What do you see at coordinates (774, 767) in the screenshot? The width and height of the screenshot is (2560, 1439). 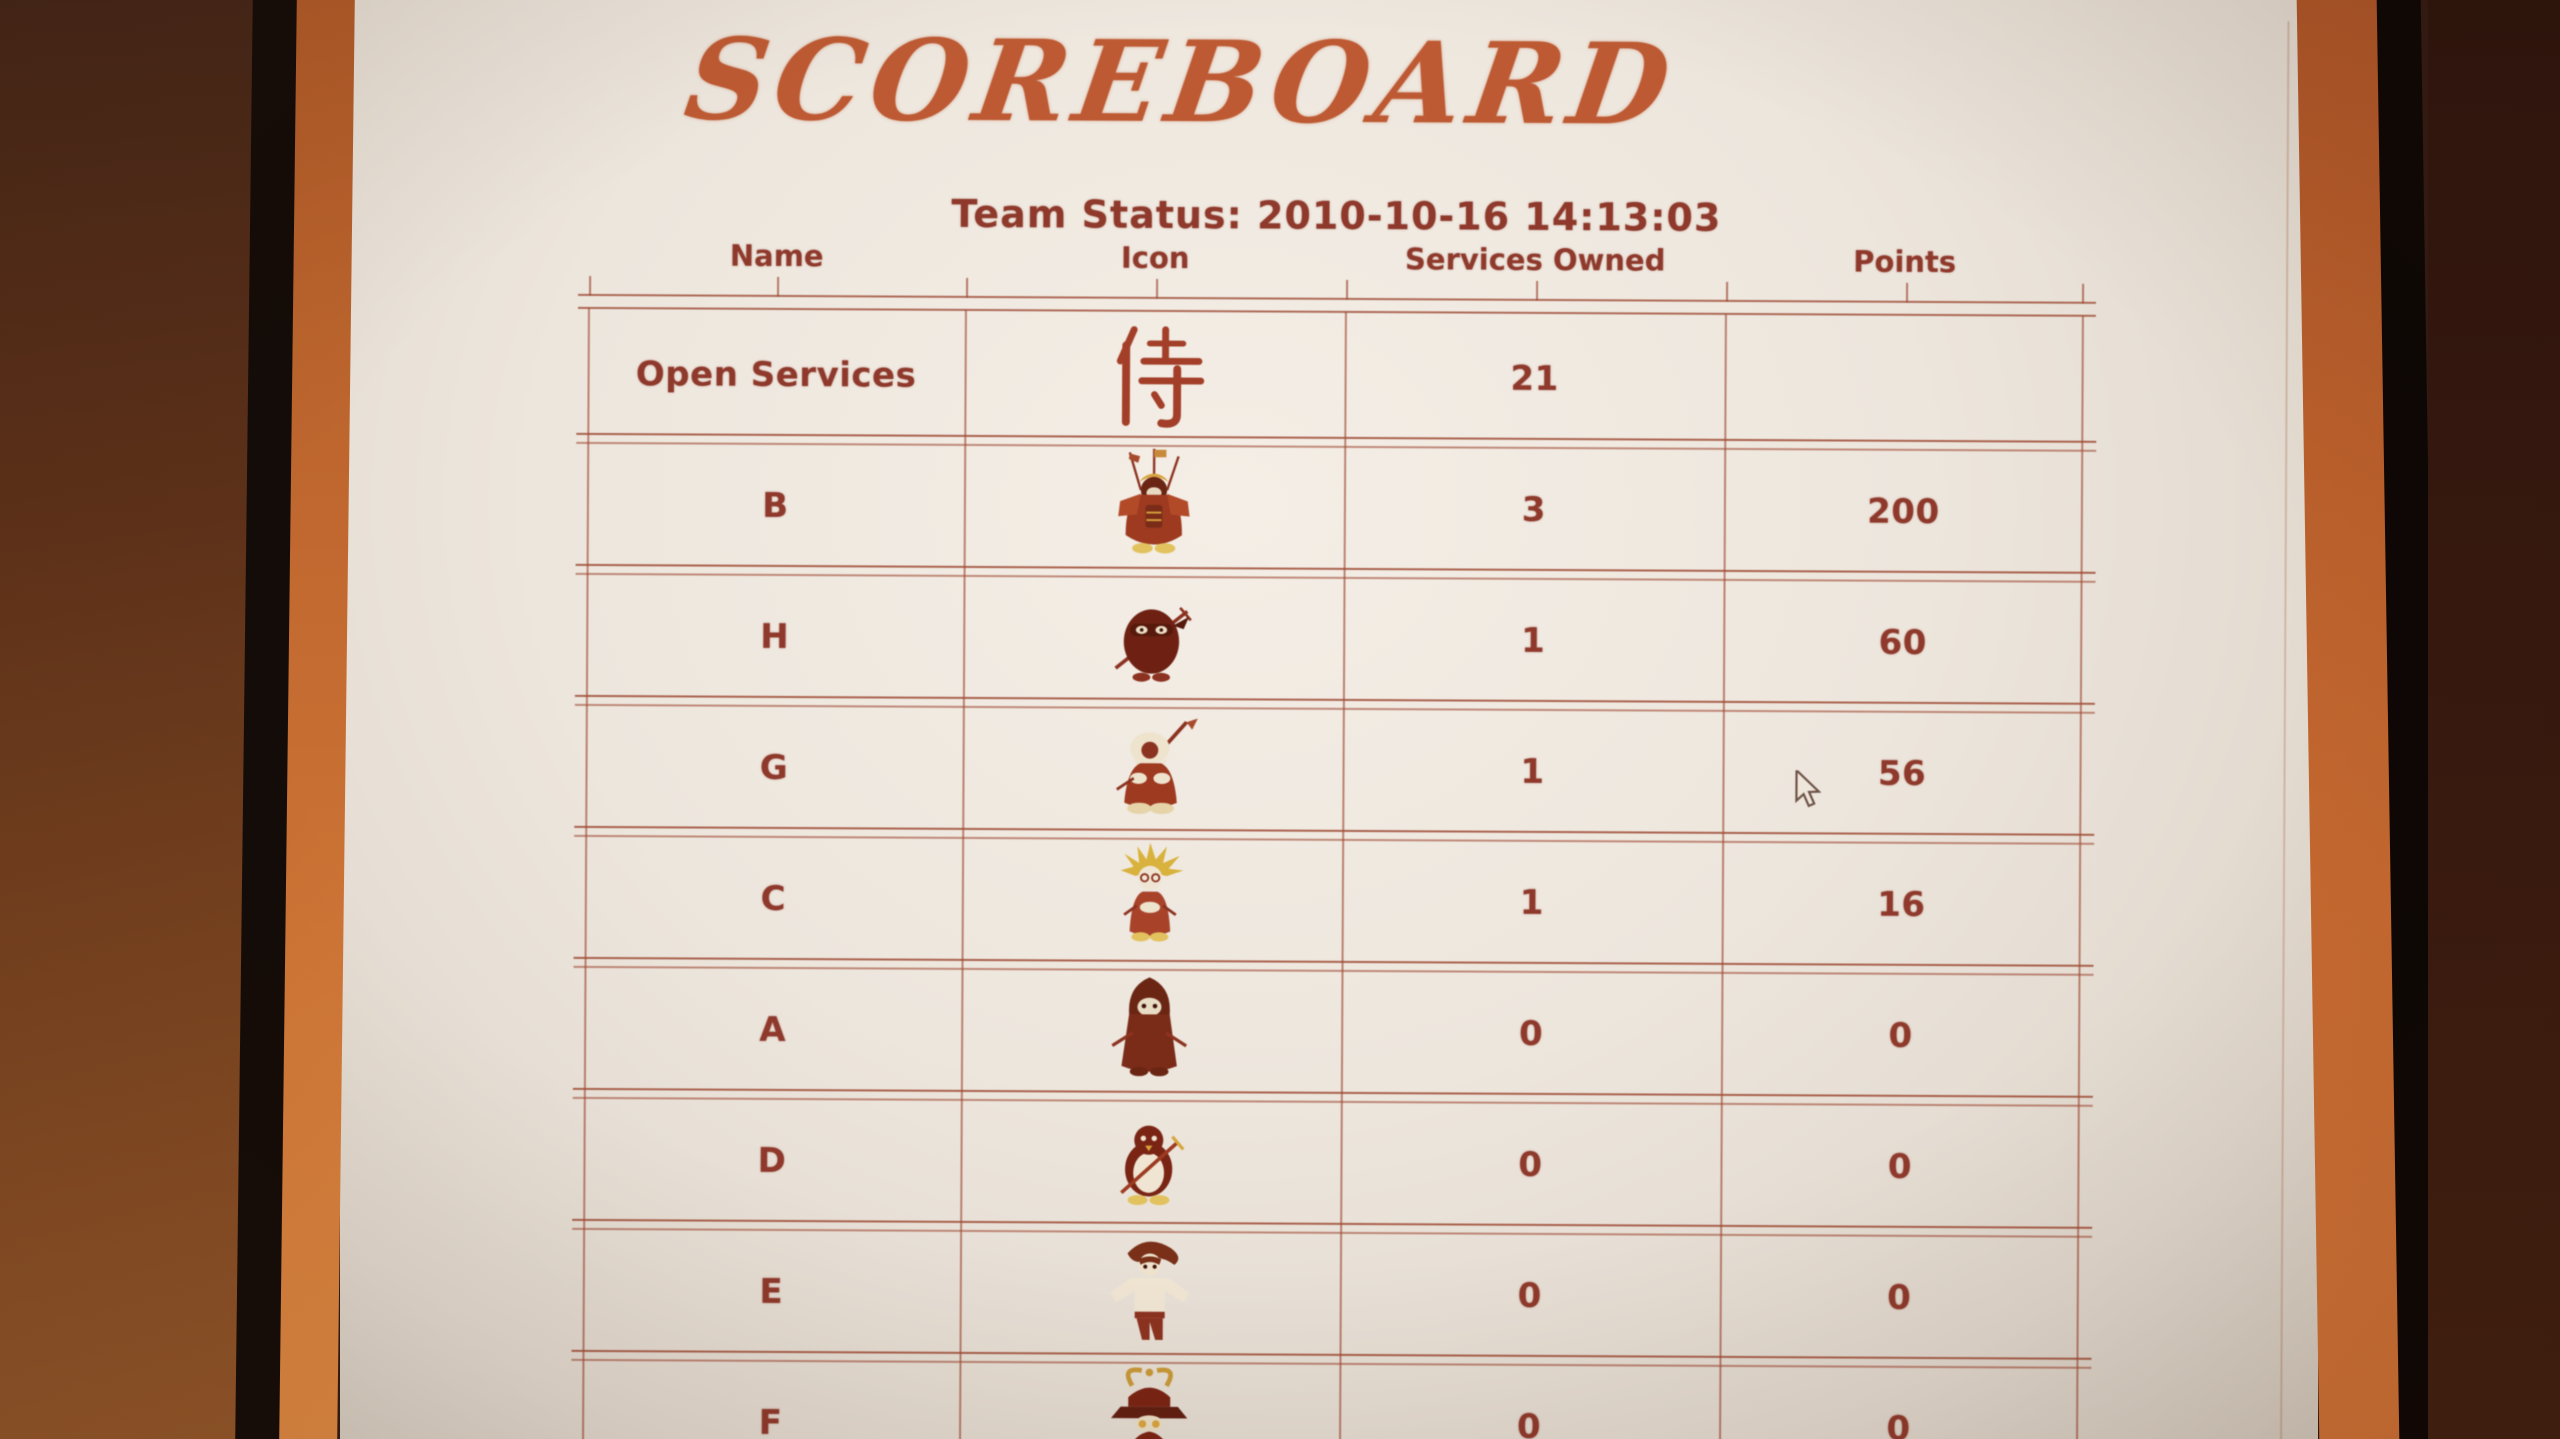 I see `team-name: G` at bounding box center [774, 767].